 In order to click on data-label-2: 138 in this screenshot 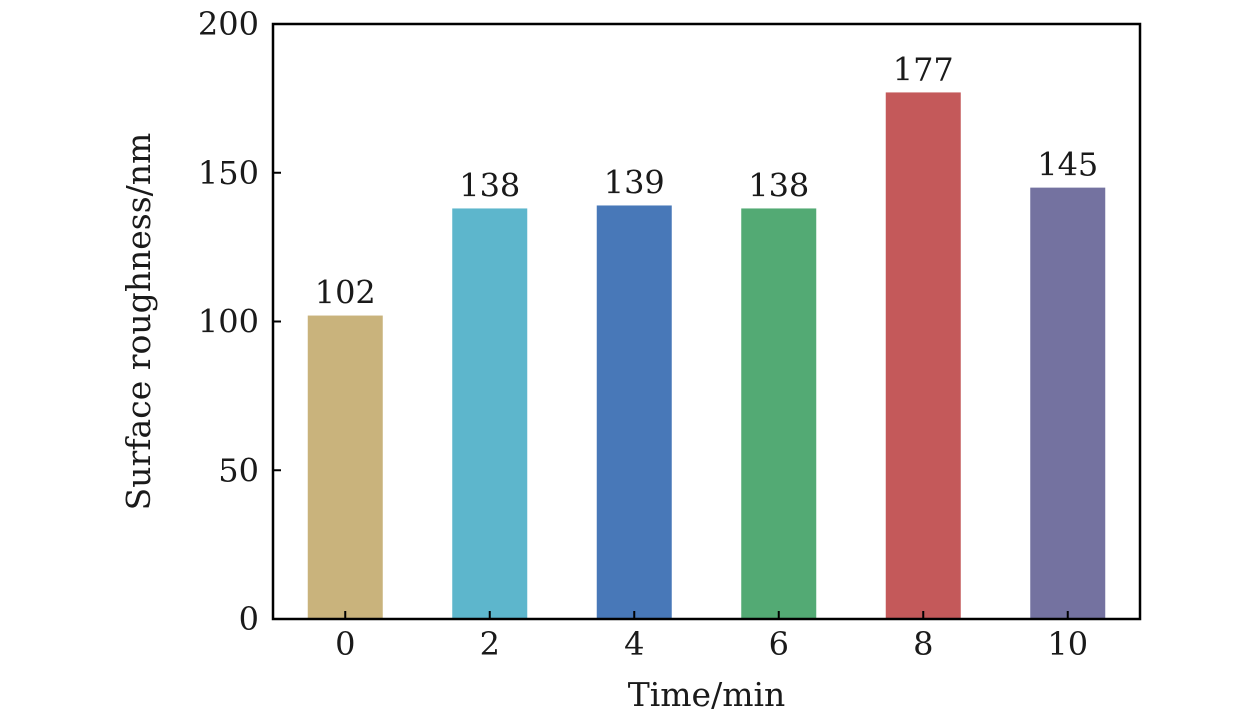, I will do `click(489, 185)`.